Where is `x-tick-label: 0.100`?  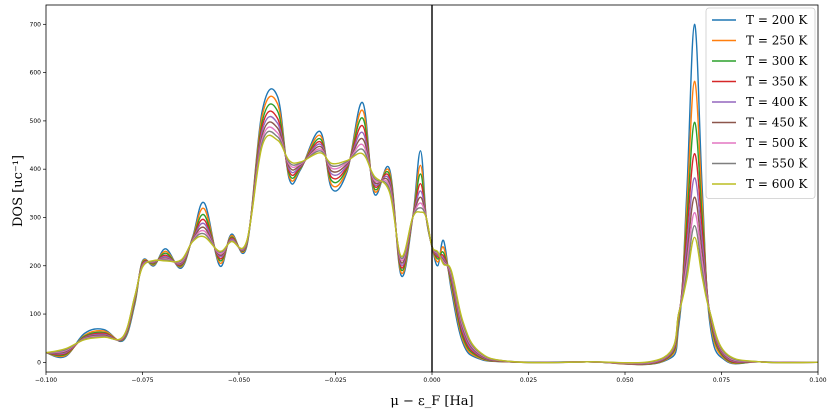 x-tick-label: 0.100 is located at coordinates (817, 380).